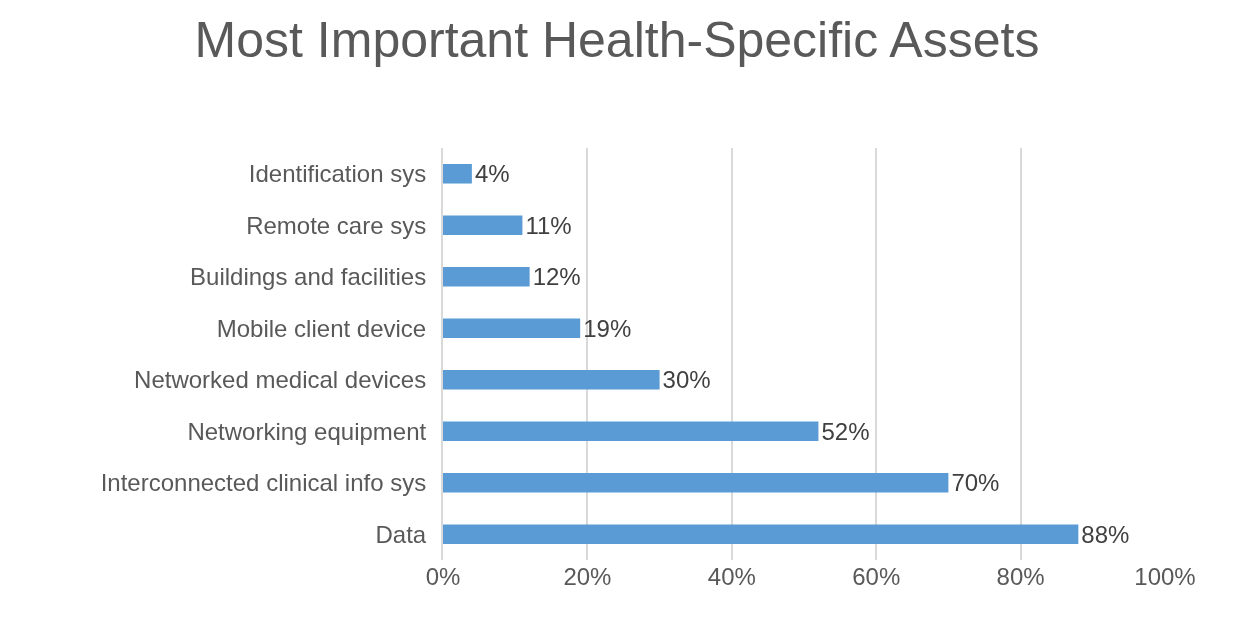 The height and width of the screenshot is (630, 1234). What do you see at coordinates (607, 328) in the screenshot?
I see `data-label: 19%` at bounding box center [607, 328].